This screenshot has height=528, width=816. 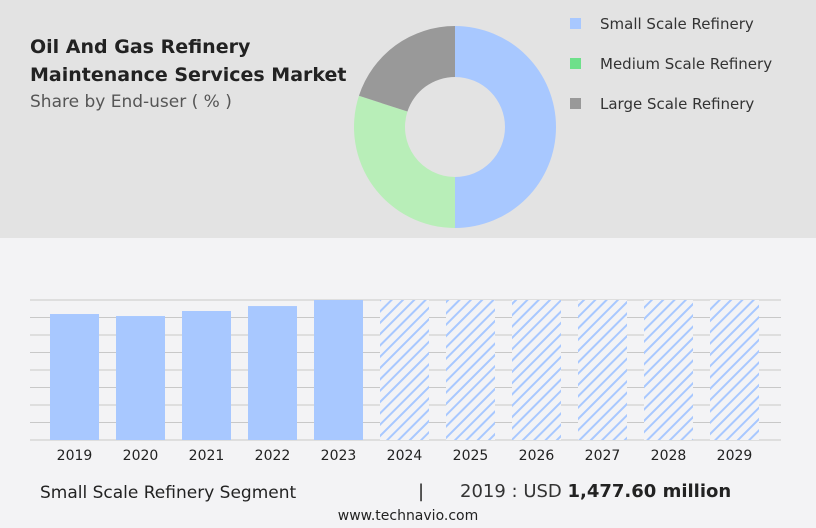 I want to click on x-tick-2024: 2024, so click(x=405, y=456).